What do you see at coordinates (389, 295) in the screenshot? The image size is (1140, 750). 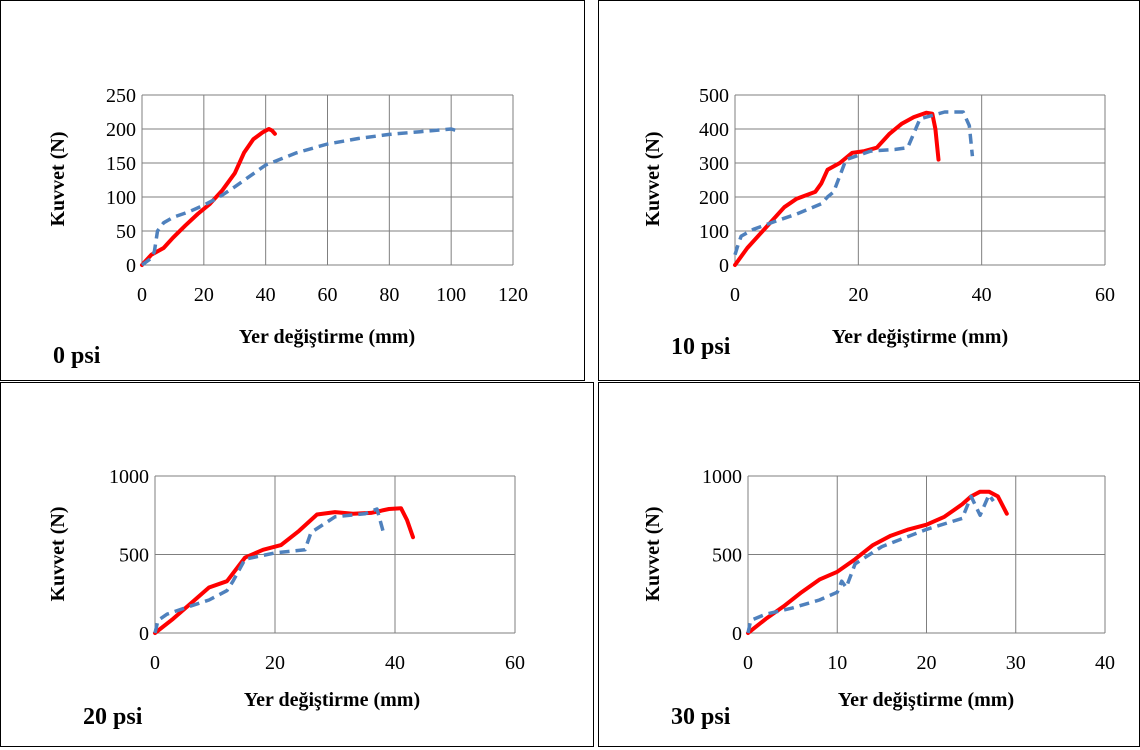 I see `x-tick-label: 80` at bounding box center [389, 295].